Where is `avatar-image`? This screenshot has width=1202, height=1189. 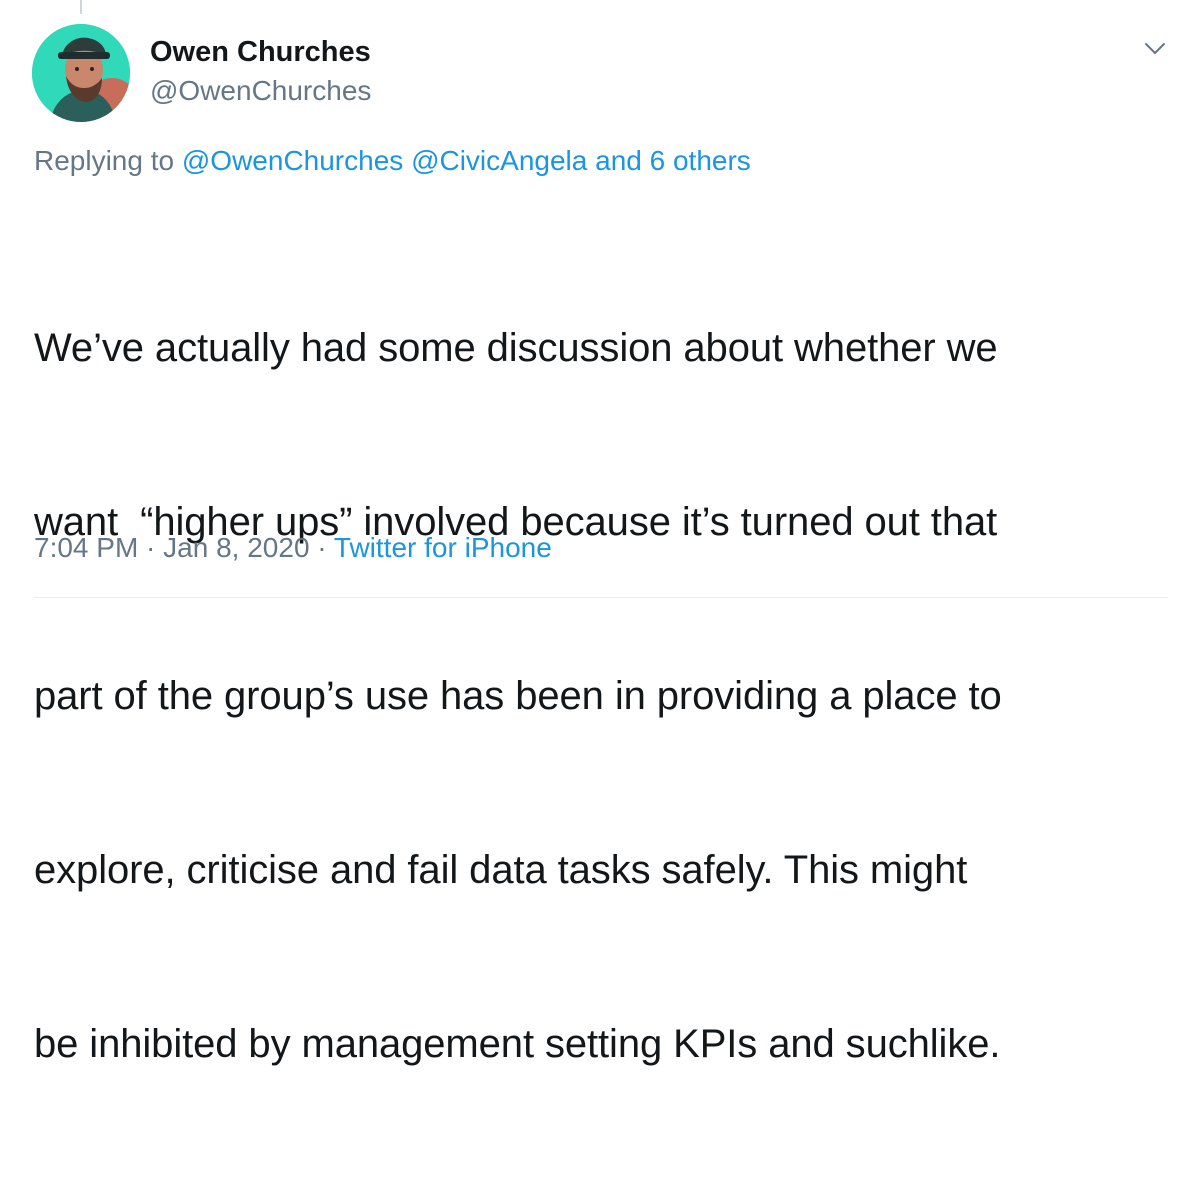 avatar-image is located at coordinates (81, 73).